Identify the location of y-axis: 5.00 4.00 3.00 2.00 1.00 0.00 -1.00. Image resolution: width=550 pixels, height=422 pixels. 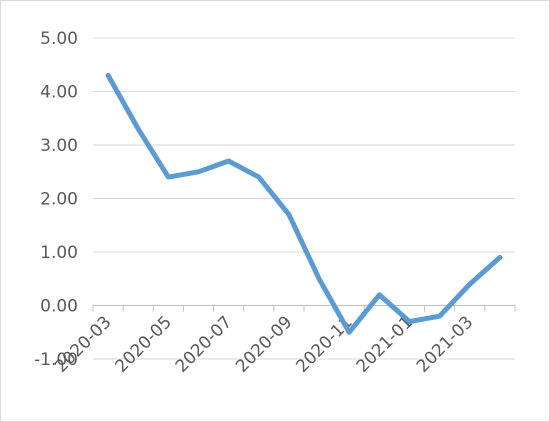
(56, 199).